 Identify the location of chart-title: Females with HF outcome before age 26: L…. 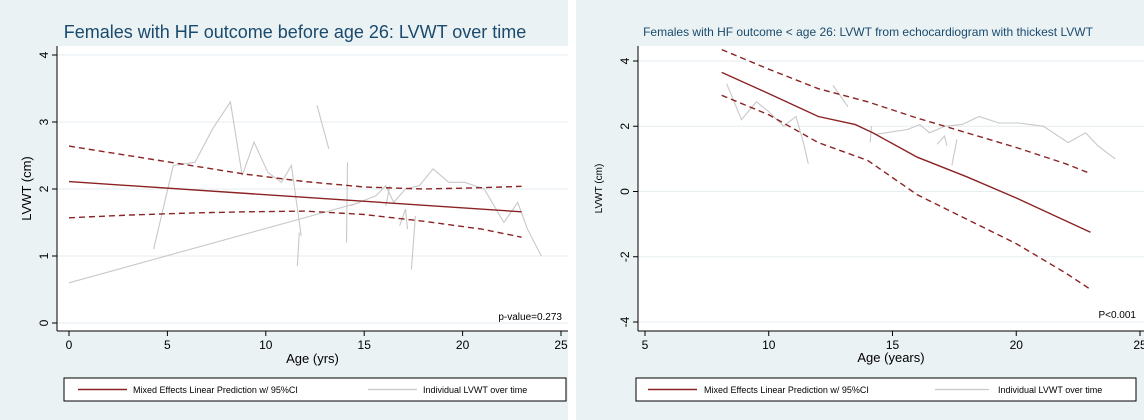
(295, 32).